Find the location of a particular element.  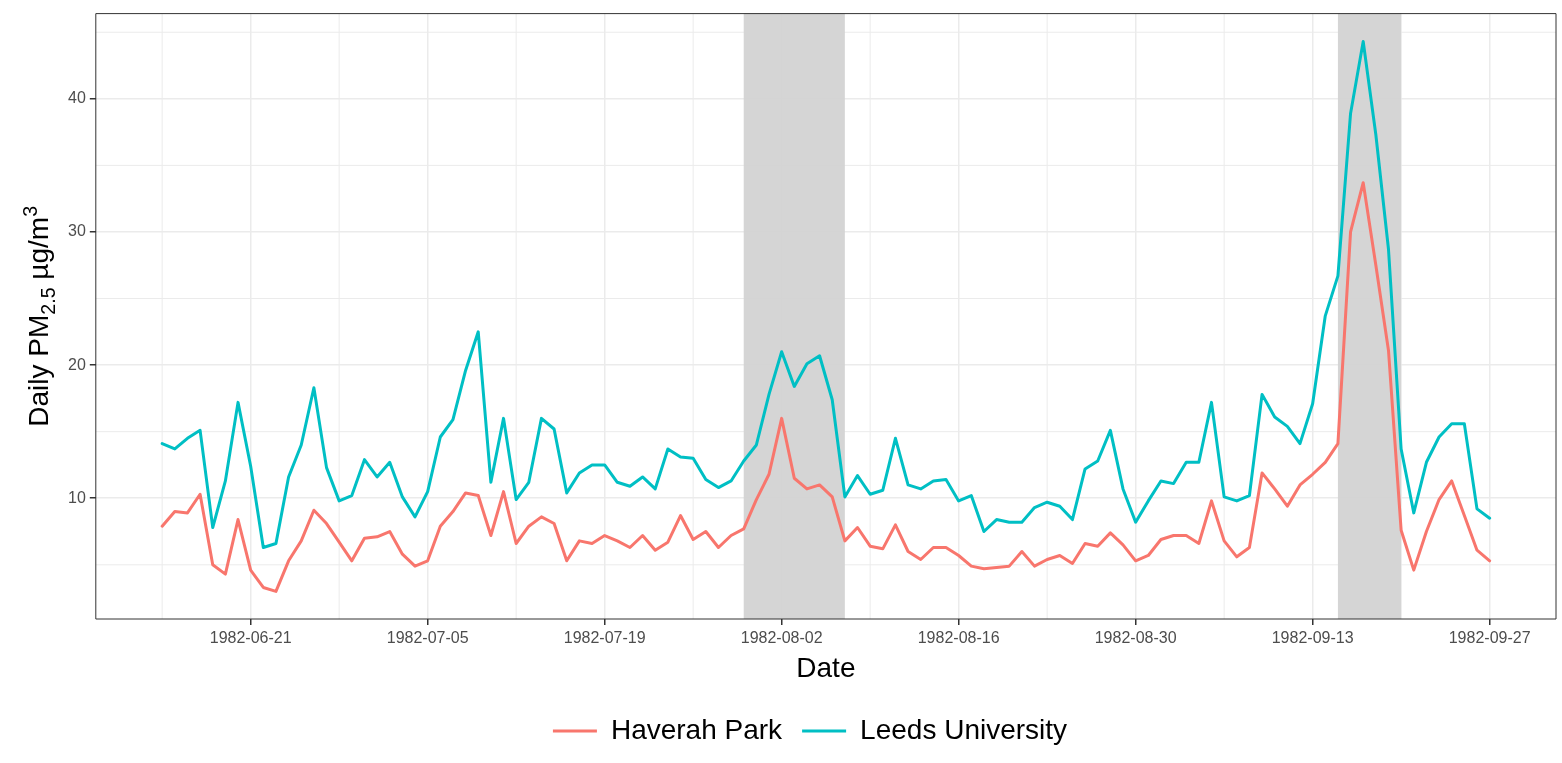

x-tick-label: 1982-09-13 is located at coordinates (1312, 638).